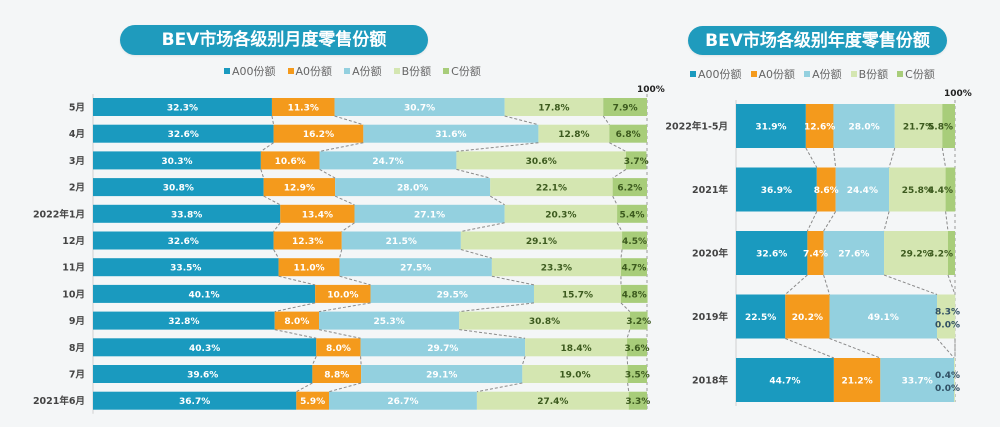 Image resolution: width=1000 pixels, height=427 pixels. I want to click on category-label: 2022年1月, so click(59, 214).